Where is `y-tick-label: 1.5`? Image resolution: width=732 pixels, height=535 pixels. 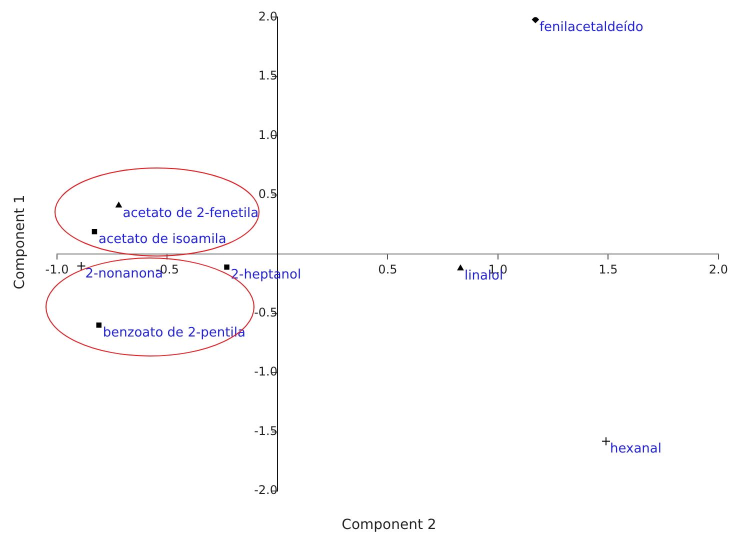
y-tick-label: 1.5 is located at coordinates (268, 75).